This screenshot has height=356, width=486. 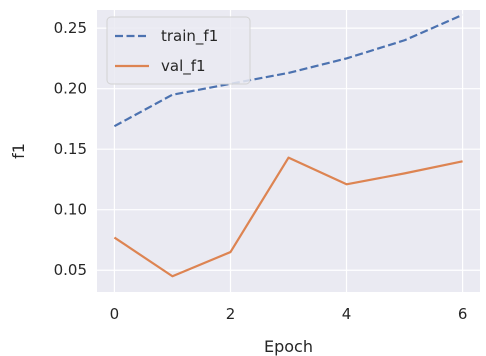 I want to click on x-tick-label: 0, so click(x=115, y=314).